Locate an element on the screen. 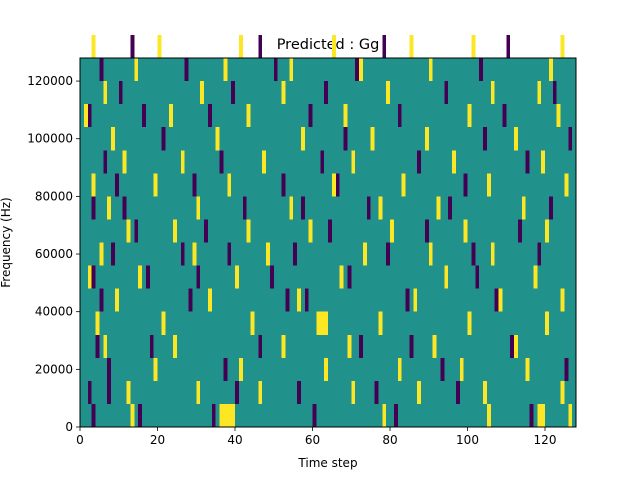  y-tick-label: 100000 is located at coordinates (50, 139).